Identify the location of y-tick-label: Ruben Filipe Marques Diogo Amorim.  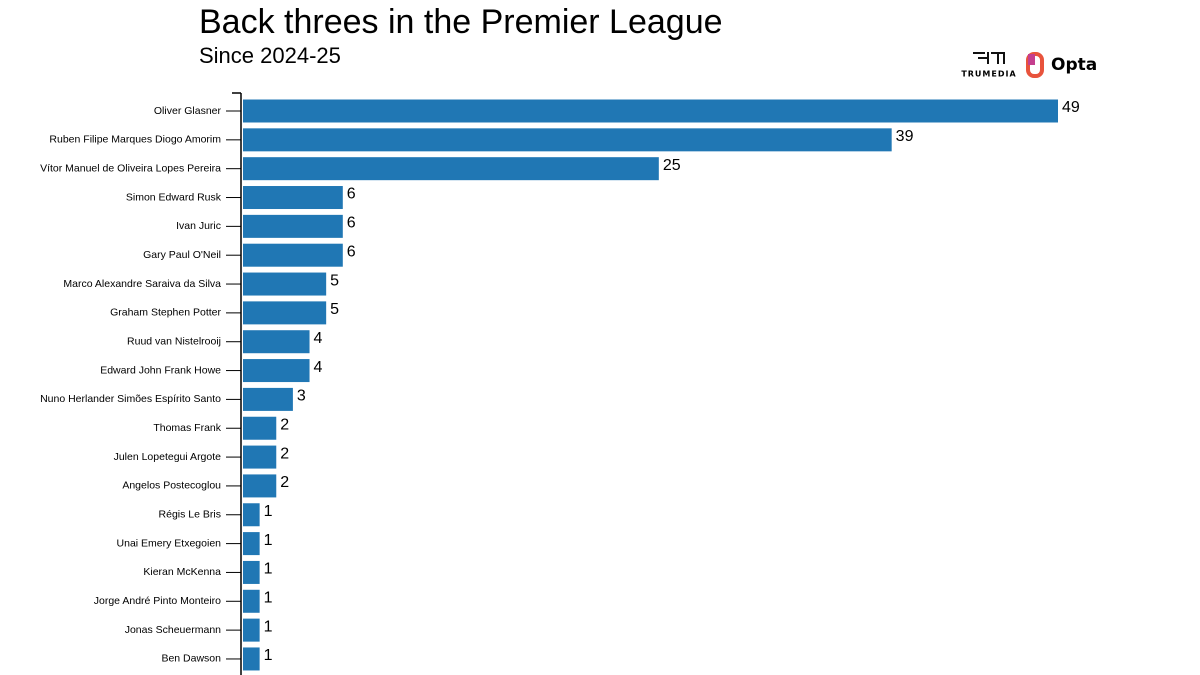
(135, 140).